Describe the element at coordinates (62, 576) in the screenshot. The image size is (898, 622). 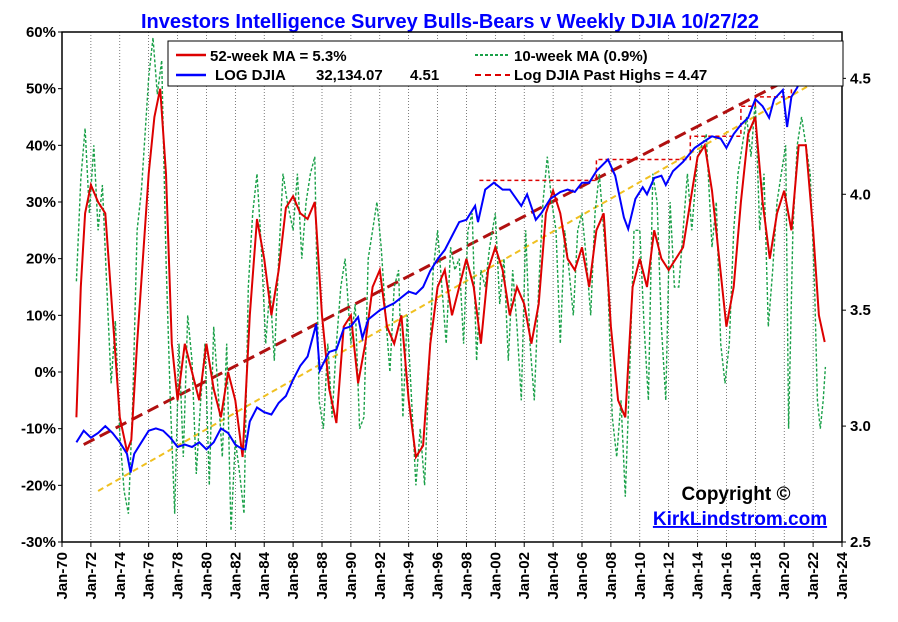
I see `x-tick-label: Jan-70` at that location.